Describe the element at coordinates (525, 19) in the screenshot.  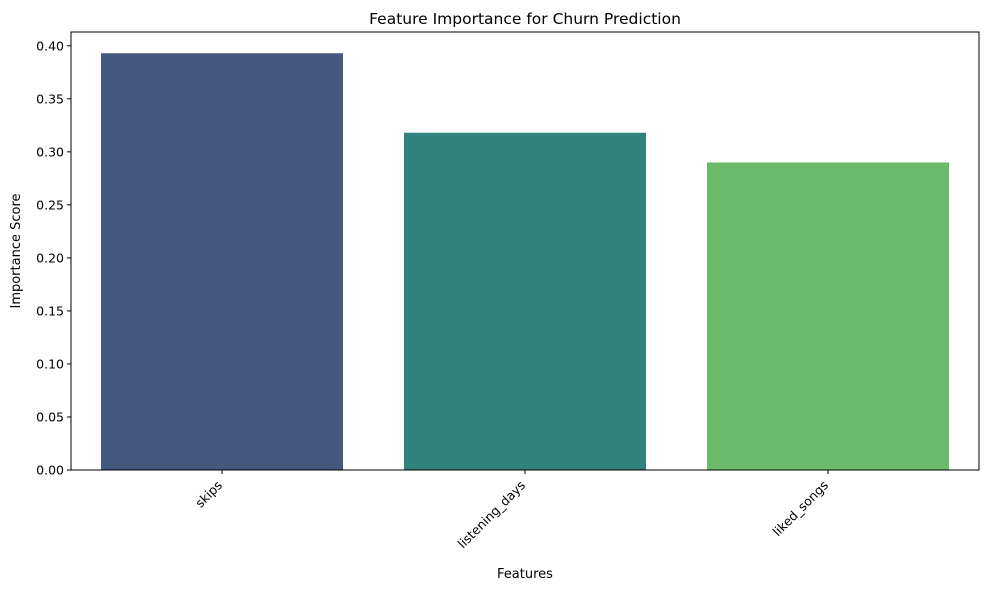
I see `chart-title: Feature Importance for Churn Prediction` at that location.